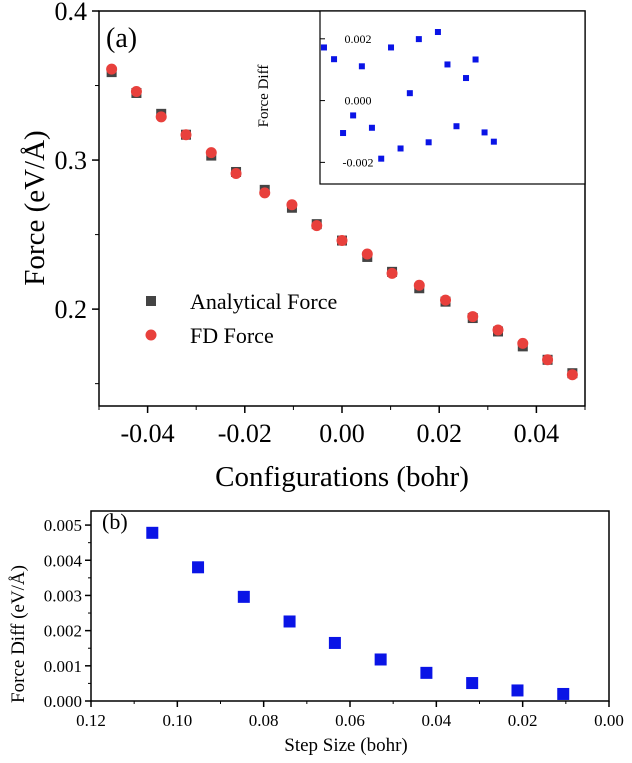  Describe the element at coordinates (241, 318) in the screenshot. I see `main-legend: Analytical Force FD Force` at that location.